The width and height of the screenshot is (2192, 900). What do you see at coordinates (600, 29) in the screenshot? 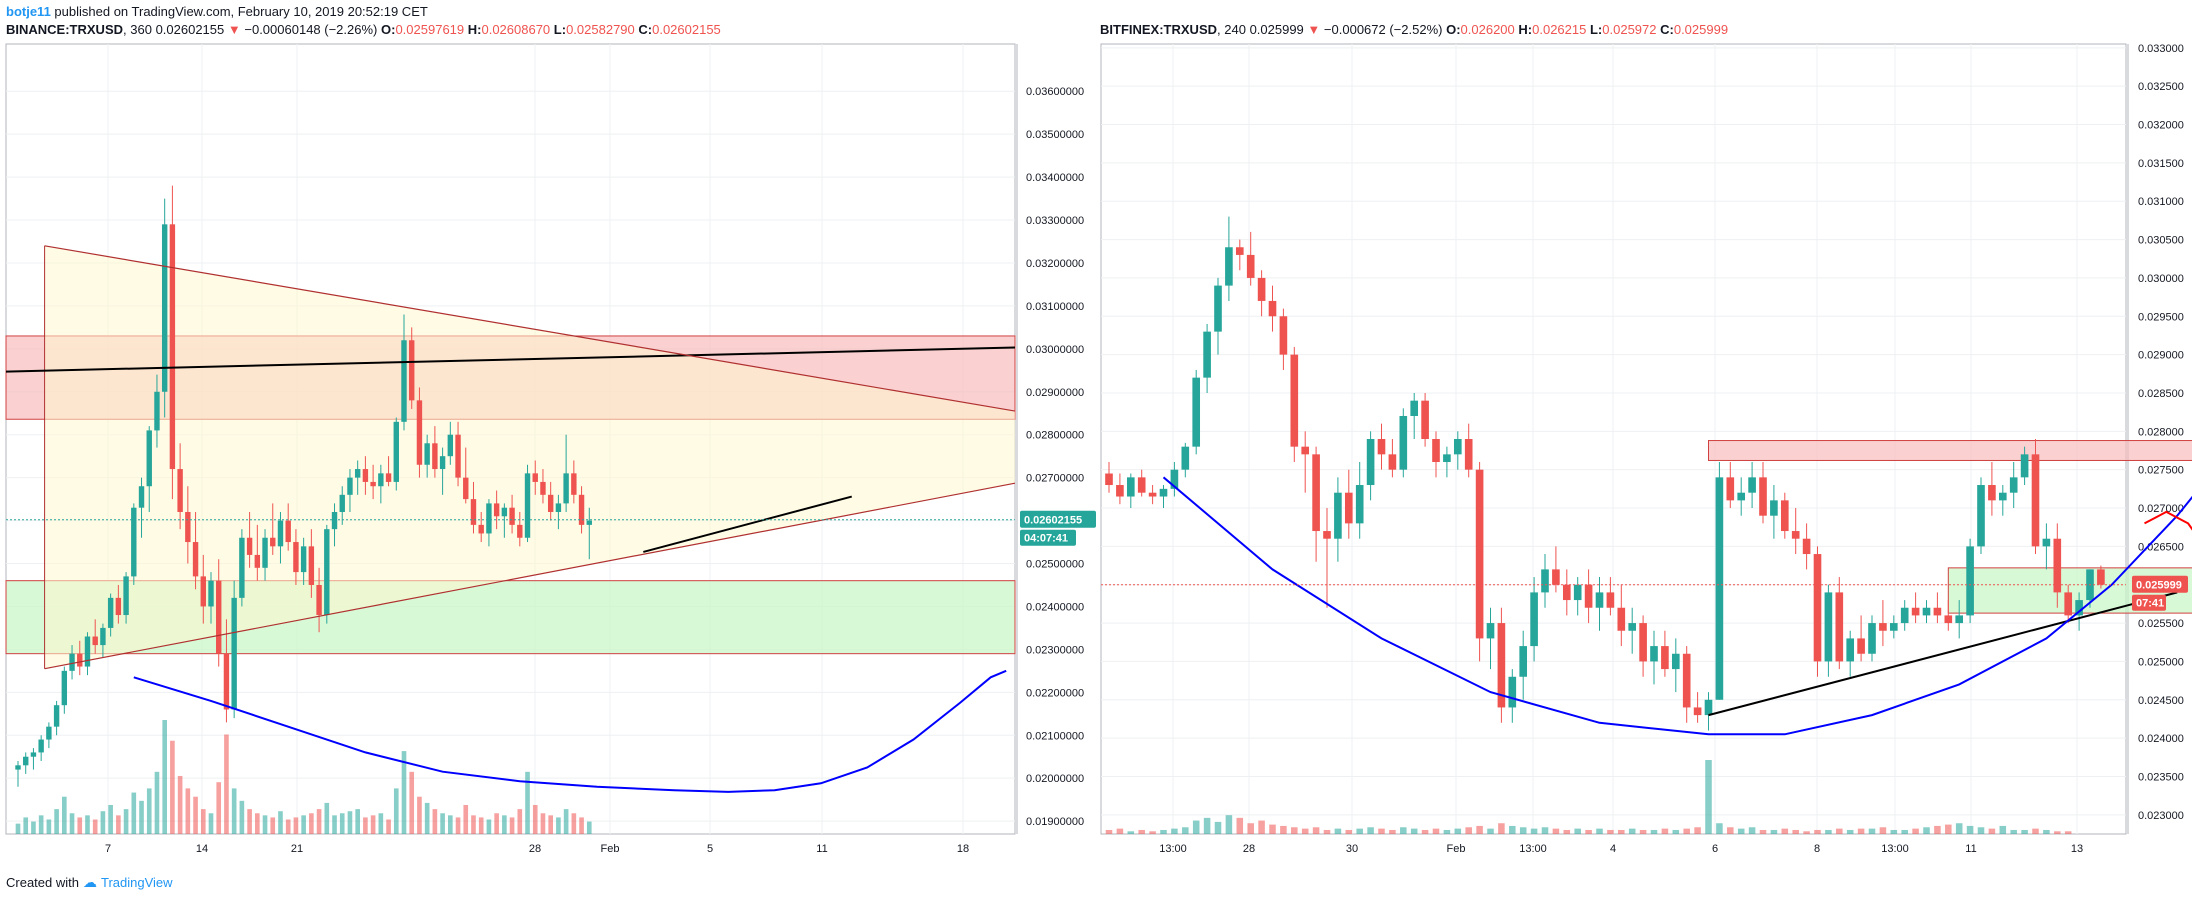
I see `left-low: 0.02582790` at bounding box center [600, 29].